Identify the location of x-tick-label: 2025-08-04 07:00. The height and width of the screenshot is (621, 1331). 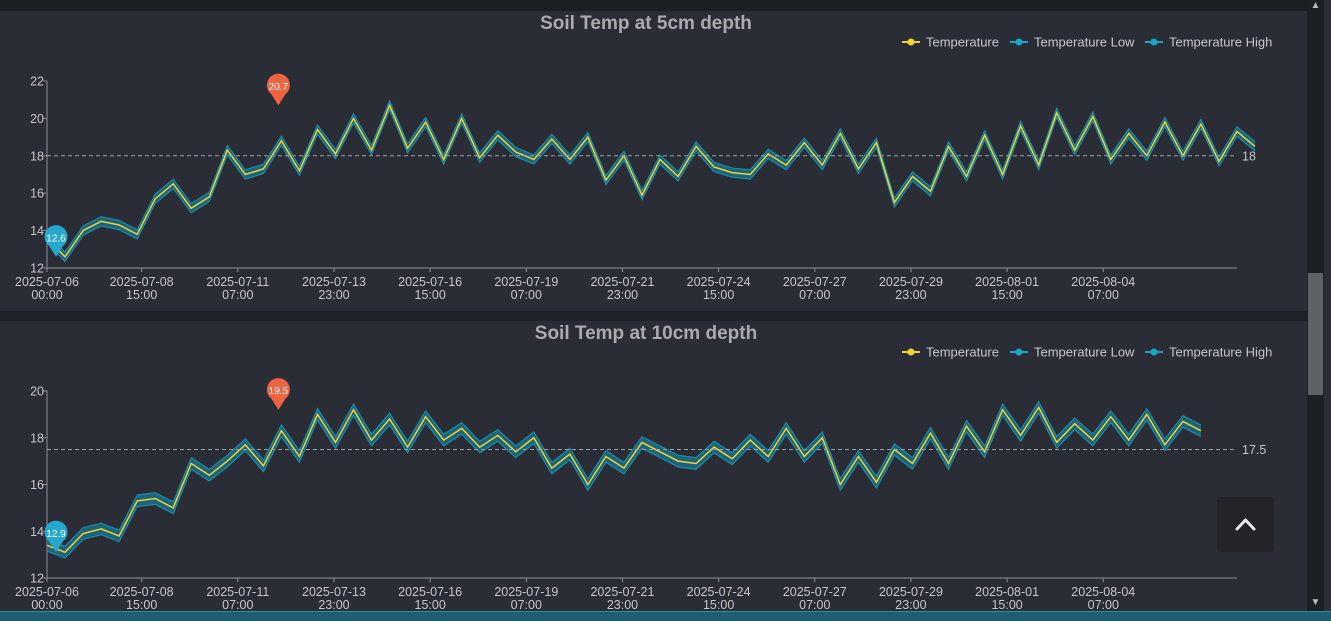
(1103, 598).